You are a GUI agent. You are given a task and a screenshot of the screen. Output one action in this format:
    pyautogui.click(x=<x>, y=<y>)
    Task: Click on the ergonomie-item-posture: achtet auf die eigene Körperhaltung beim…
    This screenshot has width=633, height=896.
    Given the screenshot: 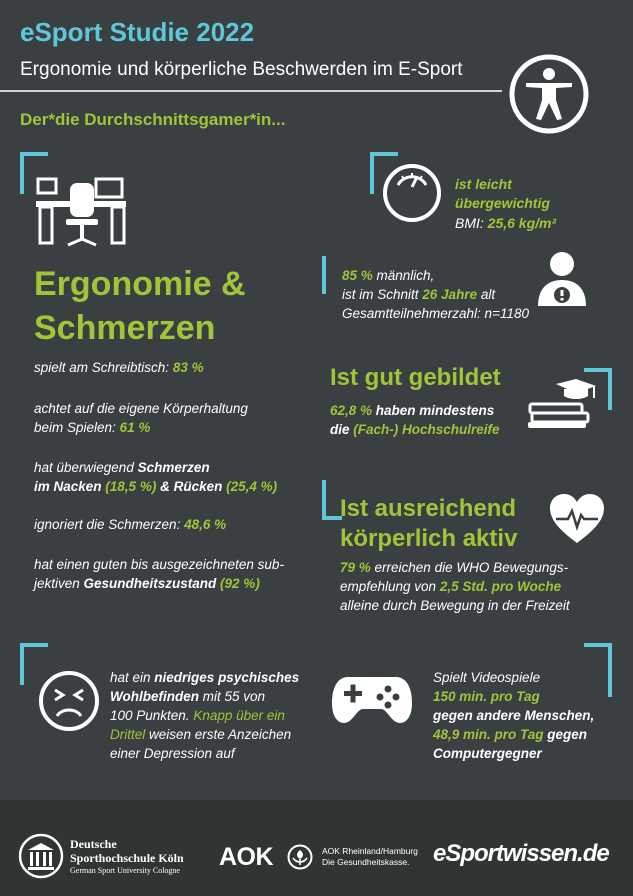 What is the action you would take?
    pyautogui.click(x=141, y=418)
    